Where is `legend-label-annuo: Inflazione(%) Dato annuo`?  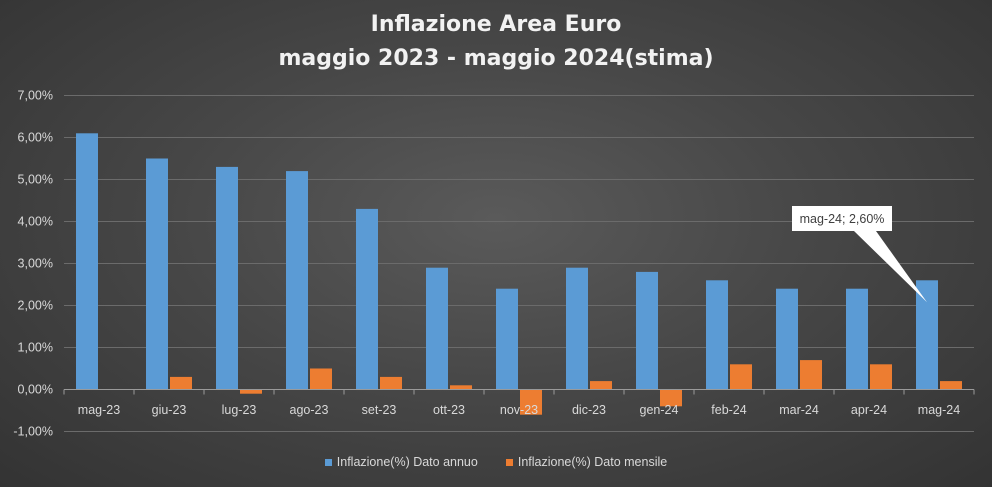 legend-label-annuo: Inflazione(%) Dato annuo is located at coordinates (407, 462).